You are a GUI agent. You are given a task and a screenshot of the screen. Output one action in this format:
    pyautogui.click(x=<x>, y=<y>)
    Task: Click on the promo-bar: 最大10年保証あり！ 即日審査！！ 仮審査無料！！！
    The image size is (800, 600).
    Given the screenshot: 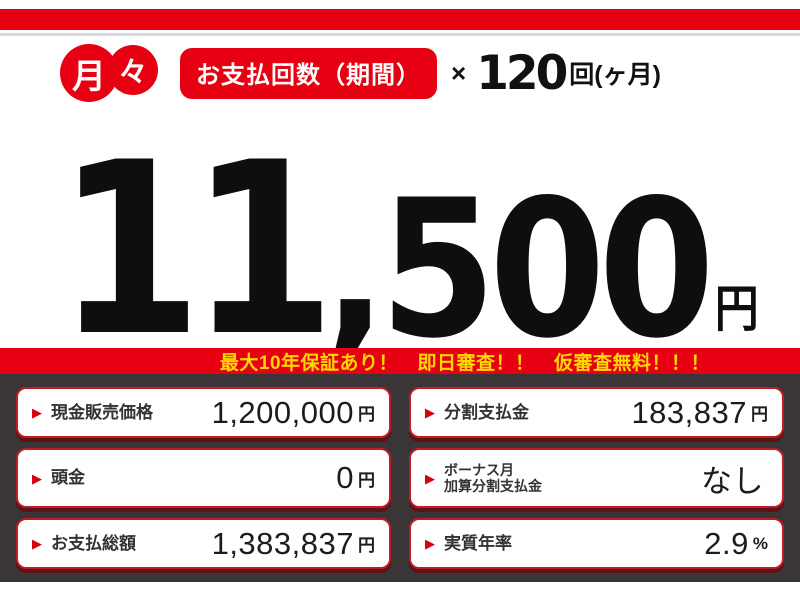 What is the action you would take?
    pyautogui.click(x=400, y=361)
    